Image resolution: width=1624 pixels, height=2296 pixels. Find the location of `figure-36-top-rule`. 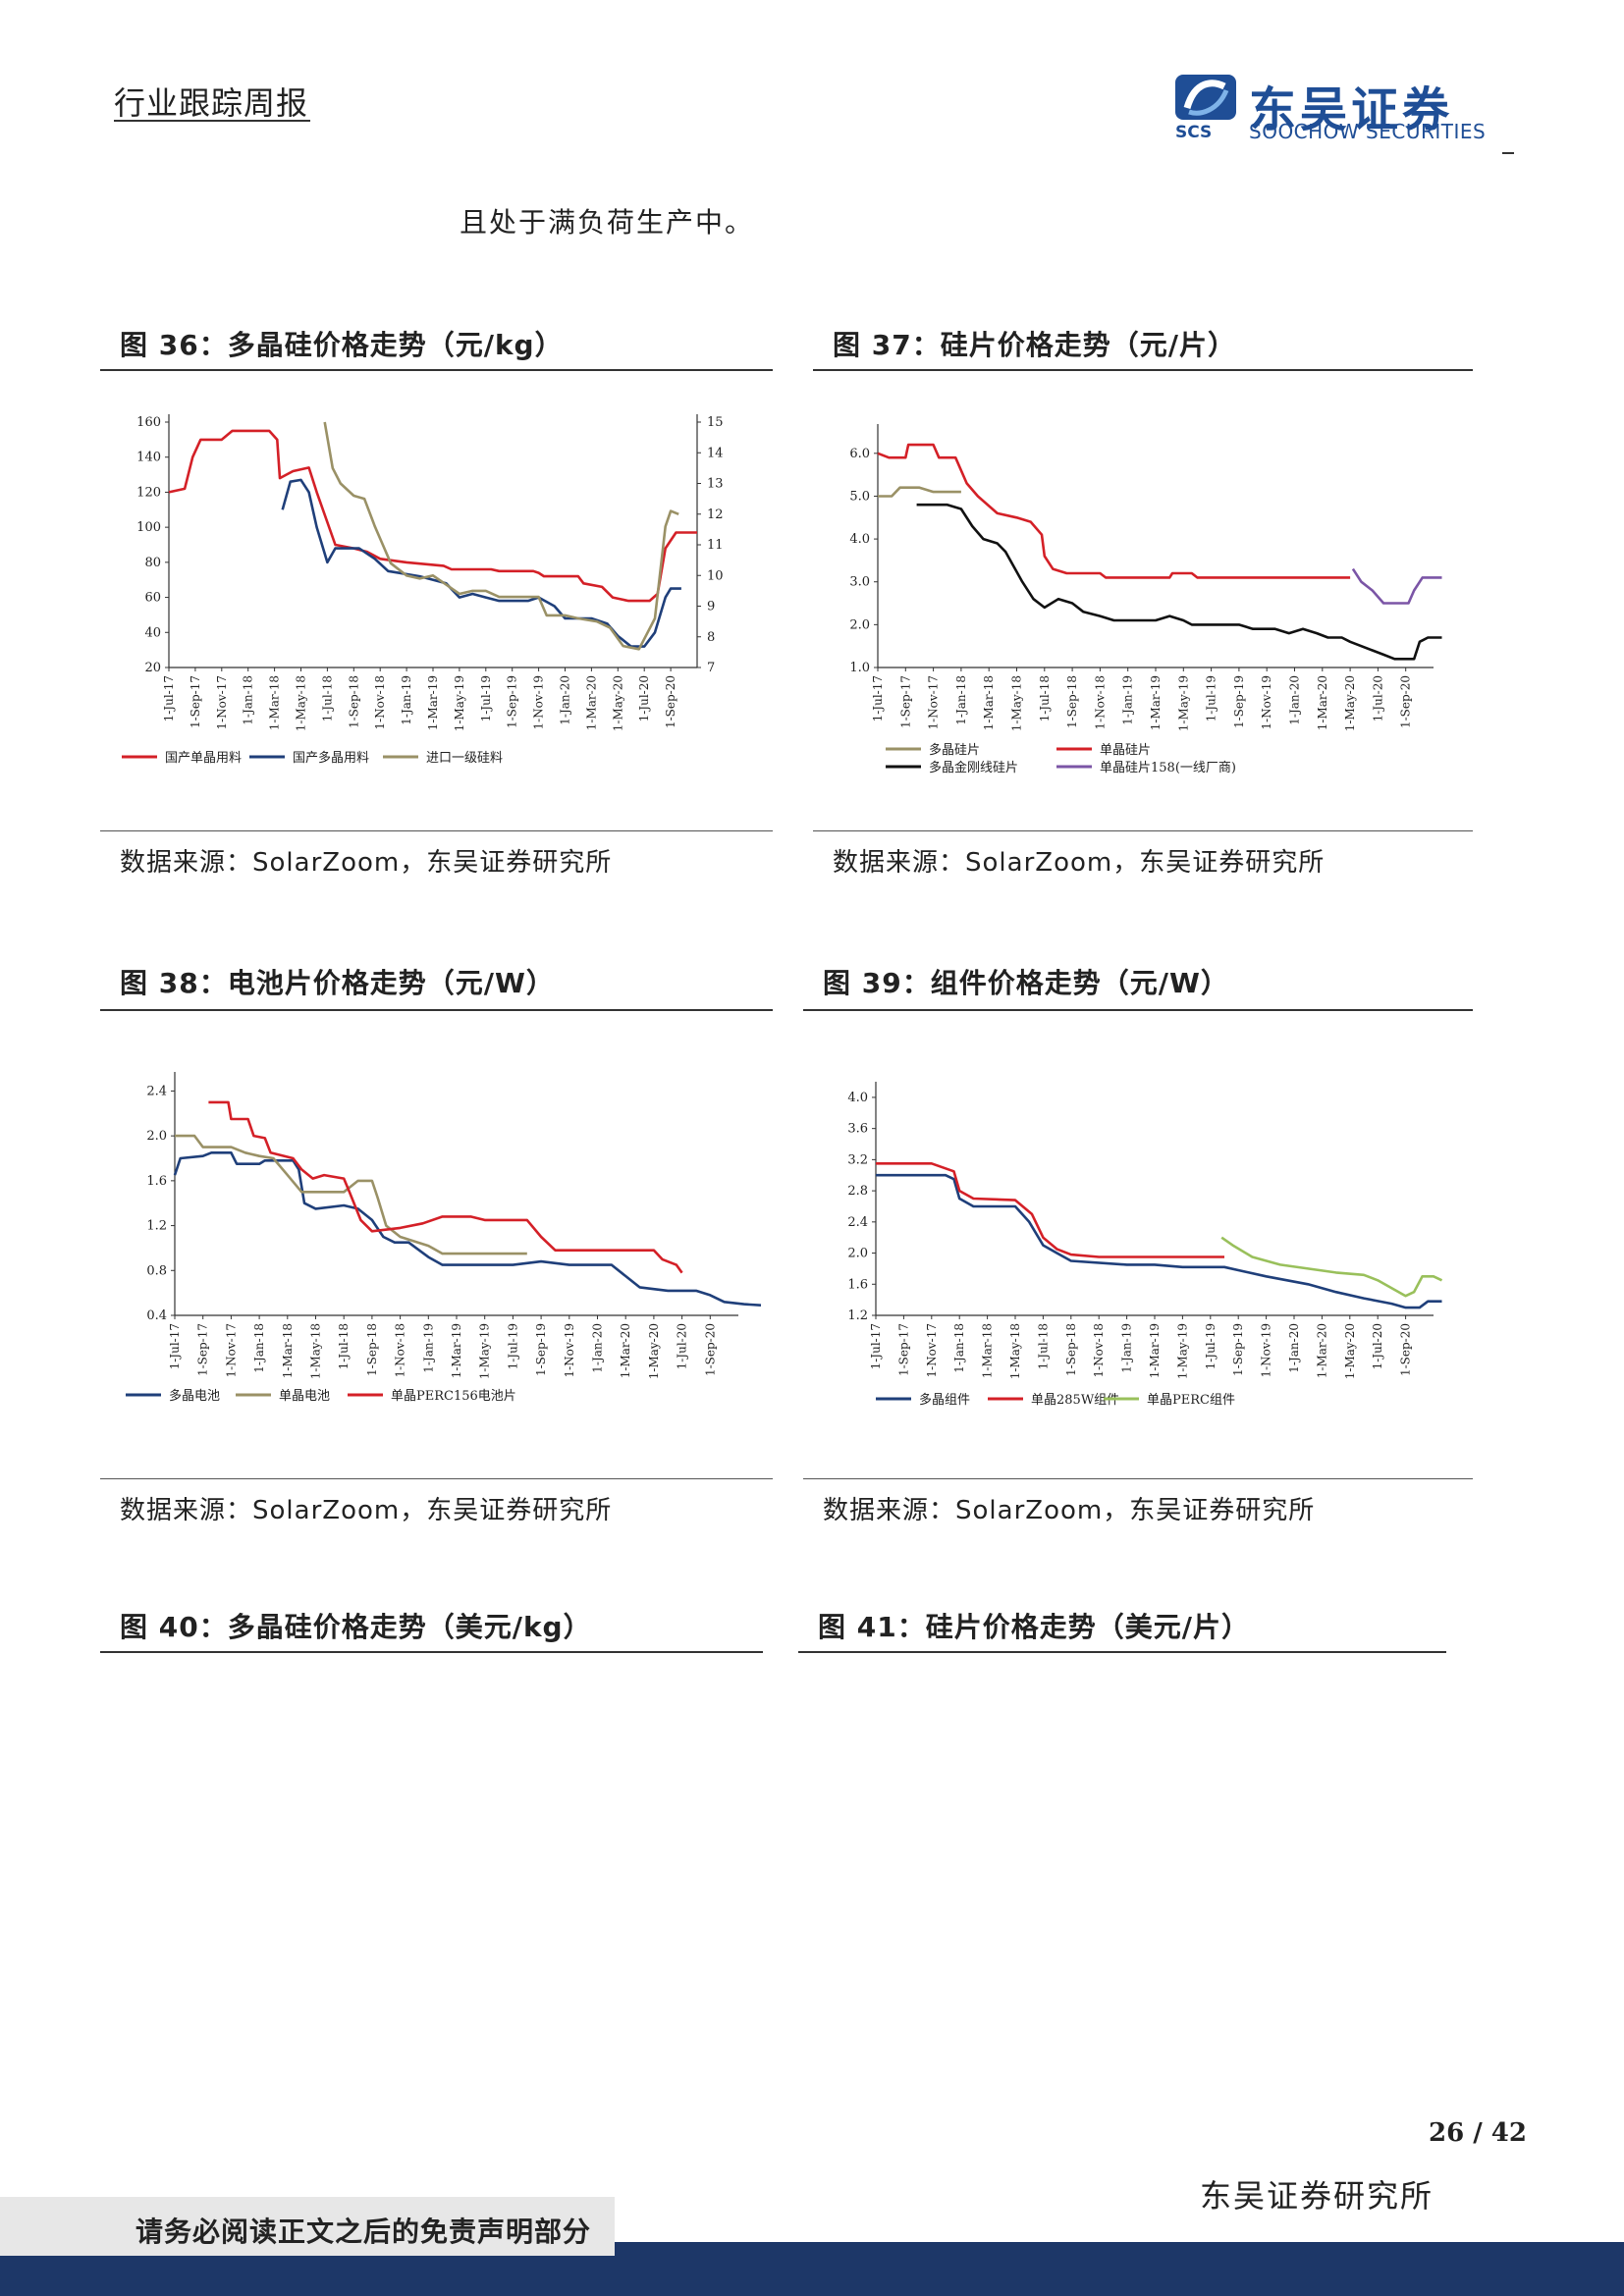

figure-36-top-rule is located at coordinates (436, 370).